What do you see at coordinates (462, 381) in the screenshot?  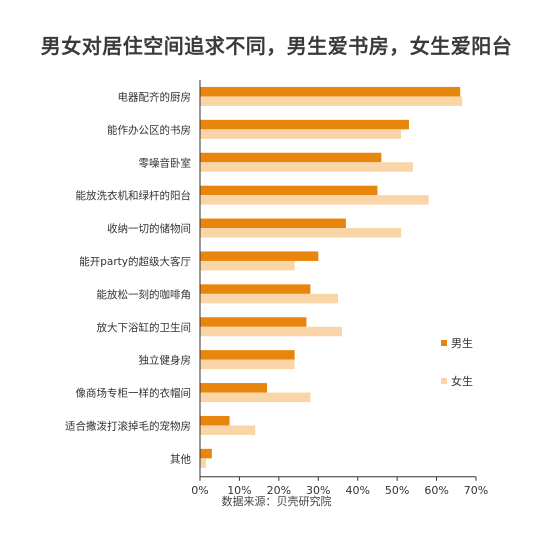 I see `legend-label: 女生` at bounding box center [462, 381].